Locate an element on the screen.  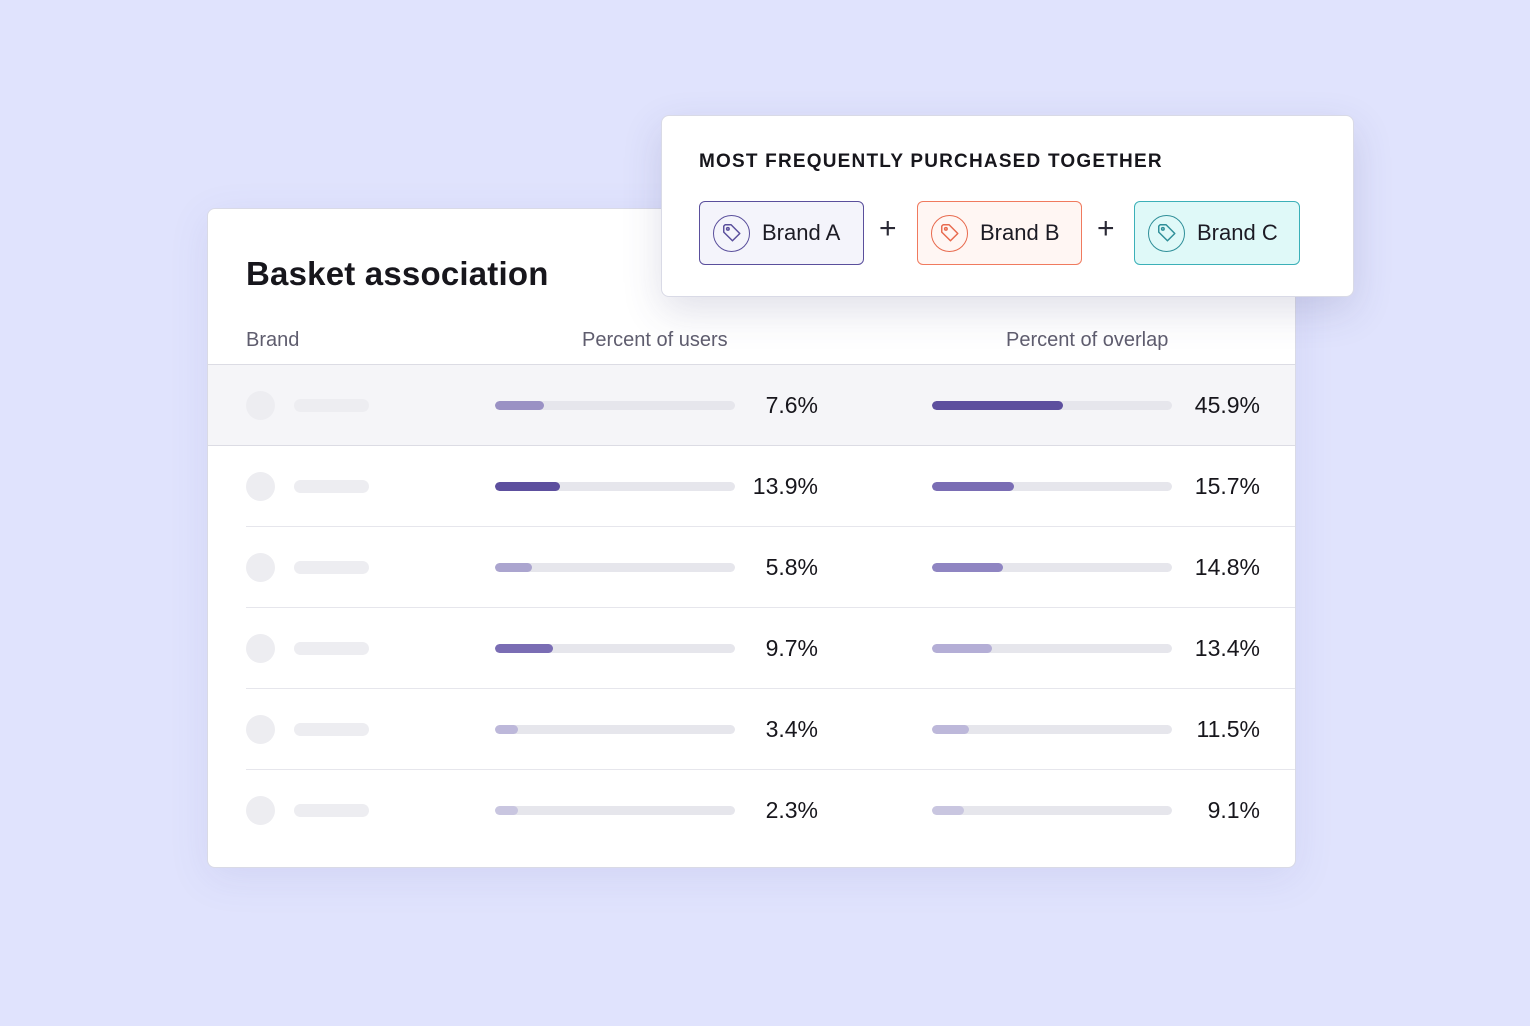
card-title: Basket association is located at coordinates (397, 273).